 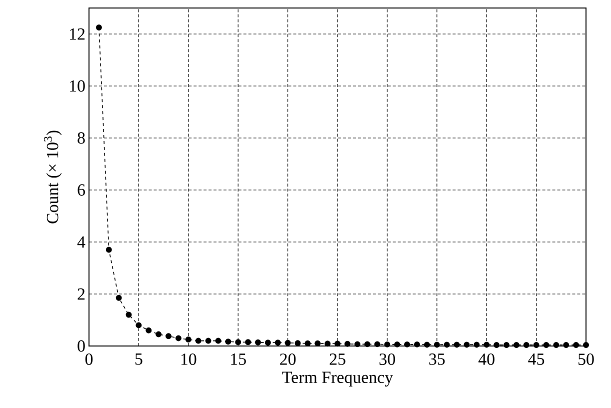 What do you see at coordinates (81, 294) in the screenshot?
I see `y-tick-label: 2` at bounding box center [81, 294].